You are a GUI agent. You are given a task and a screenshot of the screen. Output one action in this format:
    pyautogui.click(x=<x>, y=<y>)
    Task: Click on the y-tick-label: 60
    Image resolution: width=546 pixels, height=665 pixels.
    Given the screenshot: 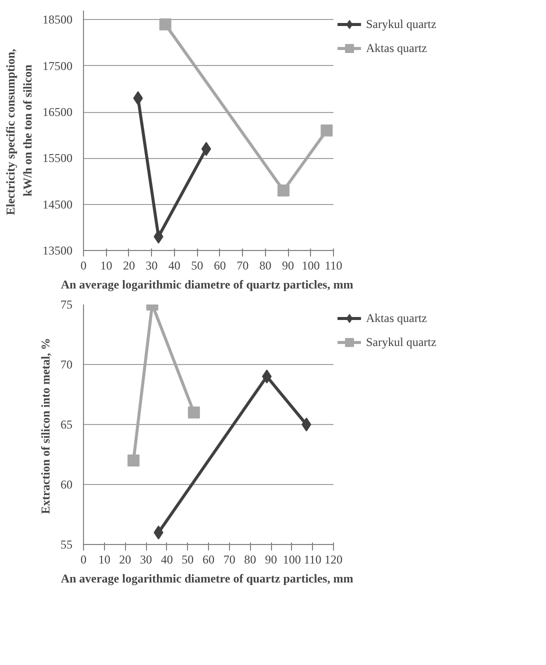 What is the action you would take?
    pyautogui.click(x=66, y=485)
    